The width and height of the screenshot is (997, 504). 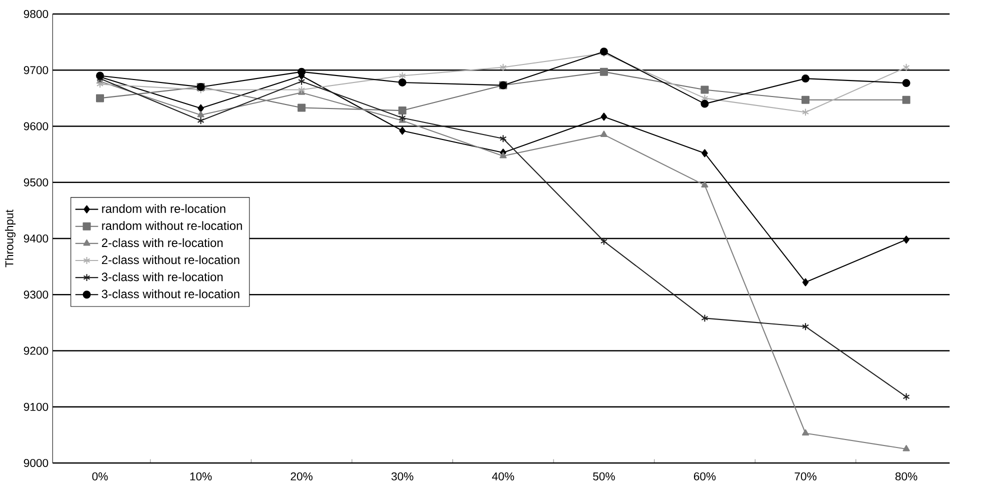 I want to click on x-tick-label: 10%, so click(x=201, y=476).